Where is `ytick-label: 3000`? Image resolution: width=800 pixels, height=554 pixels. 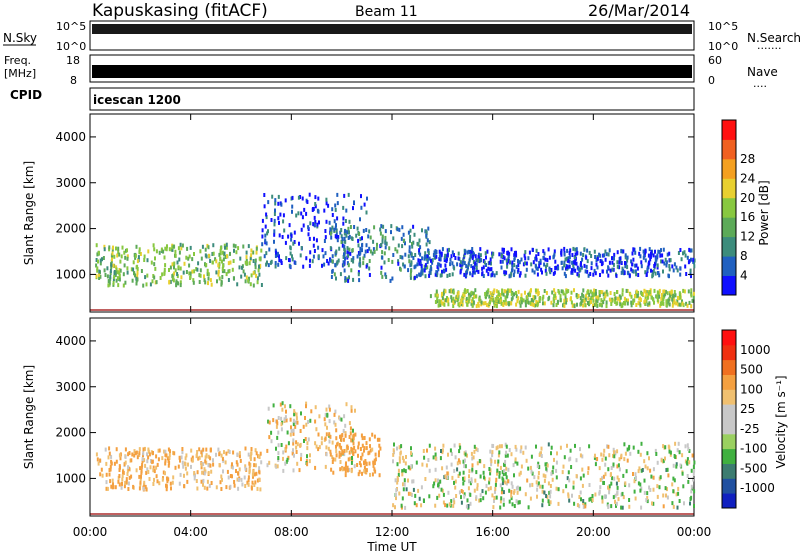 ytick-label: 3000 is located at coordinates (70, 387).